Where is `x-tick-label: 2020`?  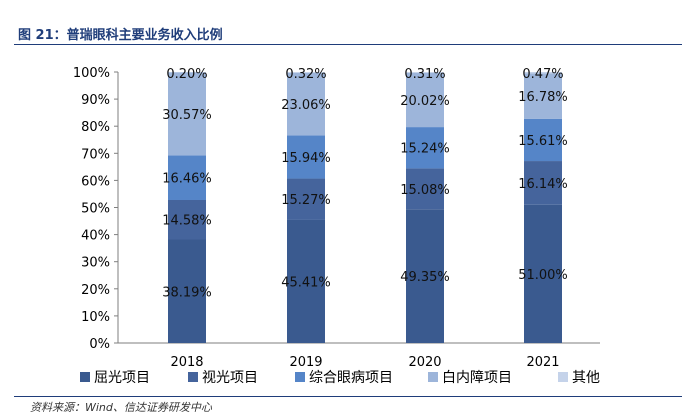 x-tick-label: 2020 is located at coordinates (424, 362).